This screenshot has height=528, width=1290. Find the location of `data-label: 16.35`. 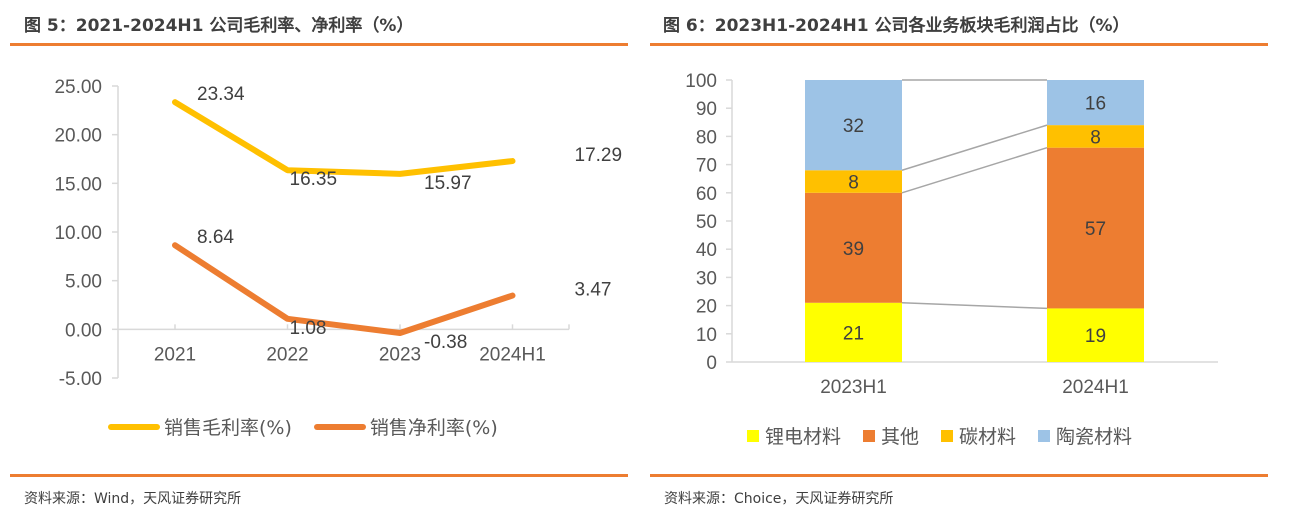

data-label: 16.35 is located at coordinates (314, 179).